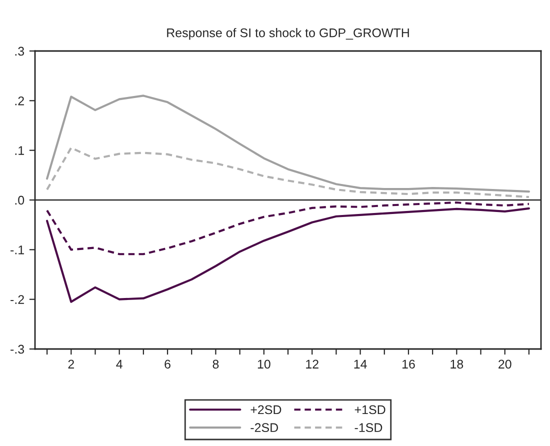  What do you see at coordinates (215, 364) in the screenshot?
I see `x-tick-label: 8` at bounding box center [215, 364].